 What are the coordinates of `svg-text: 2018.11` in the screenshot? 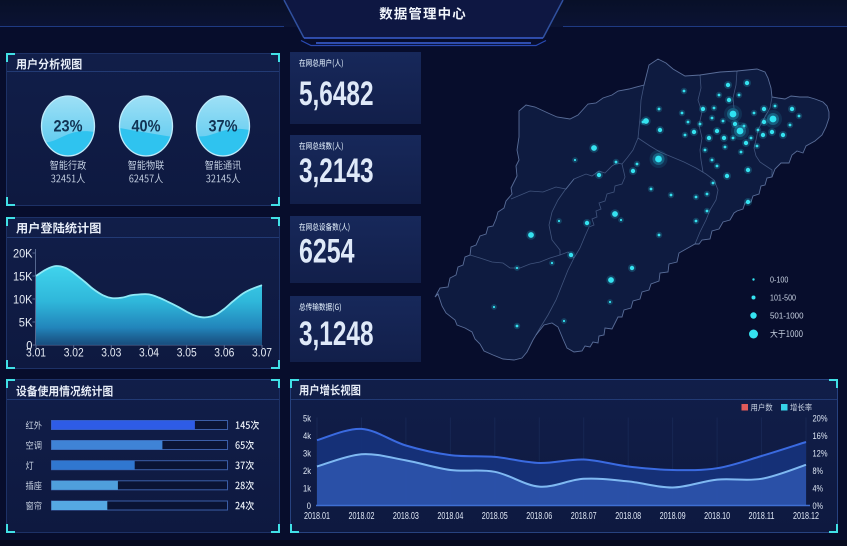 It's located at (762, 516).